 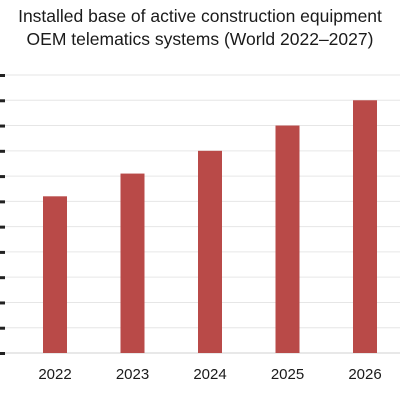 I want to click on bar-2026, so click(x=365, y=226).